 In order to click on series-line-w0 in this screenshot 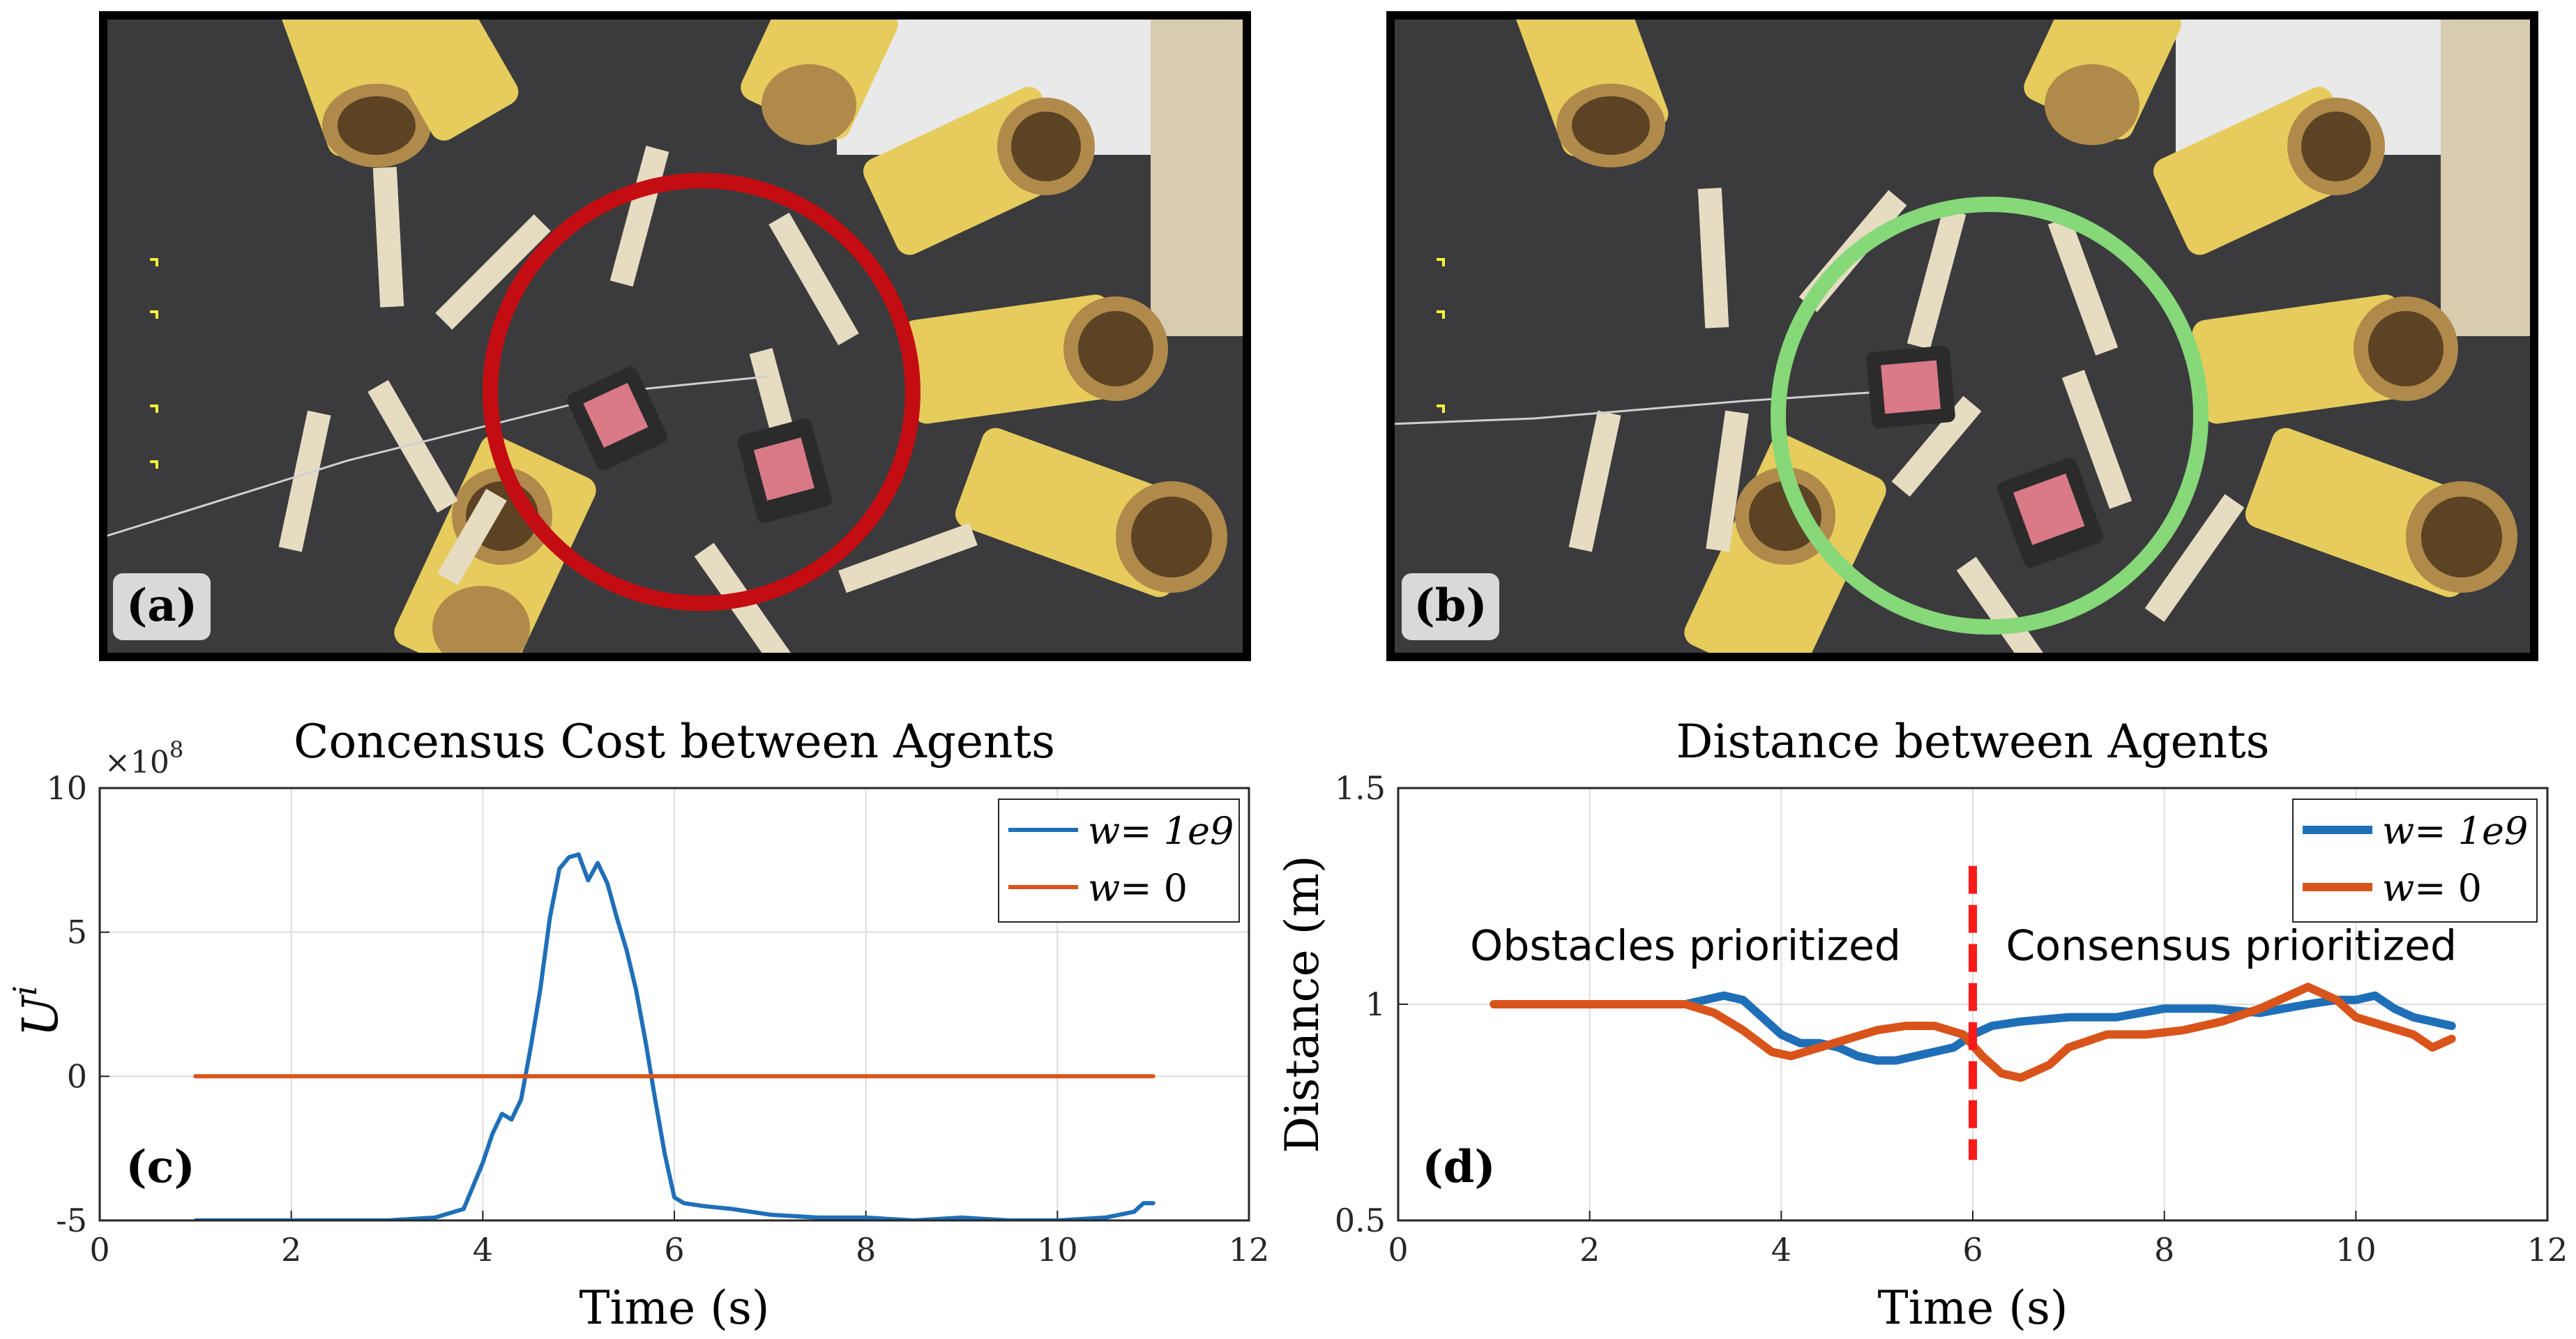, I will do `click(1973, 1032)`.